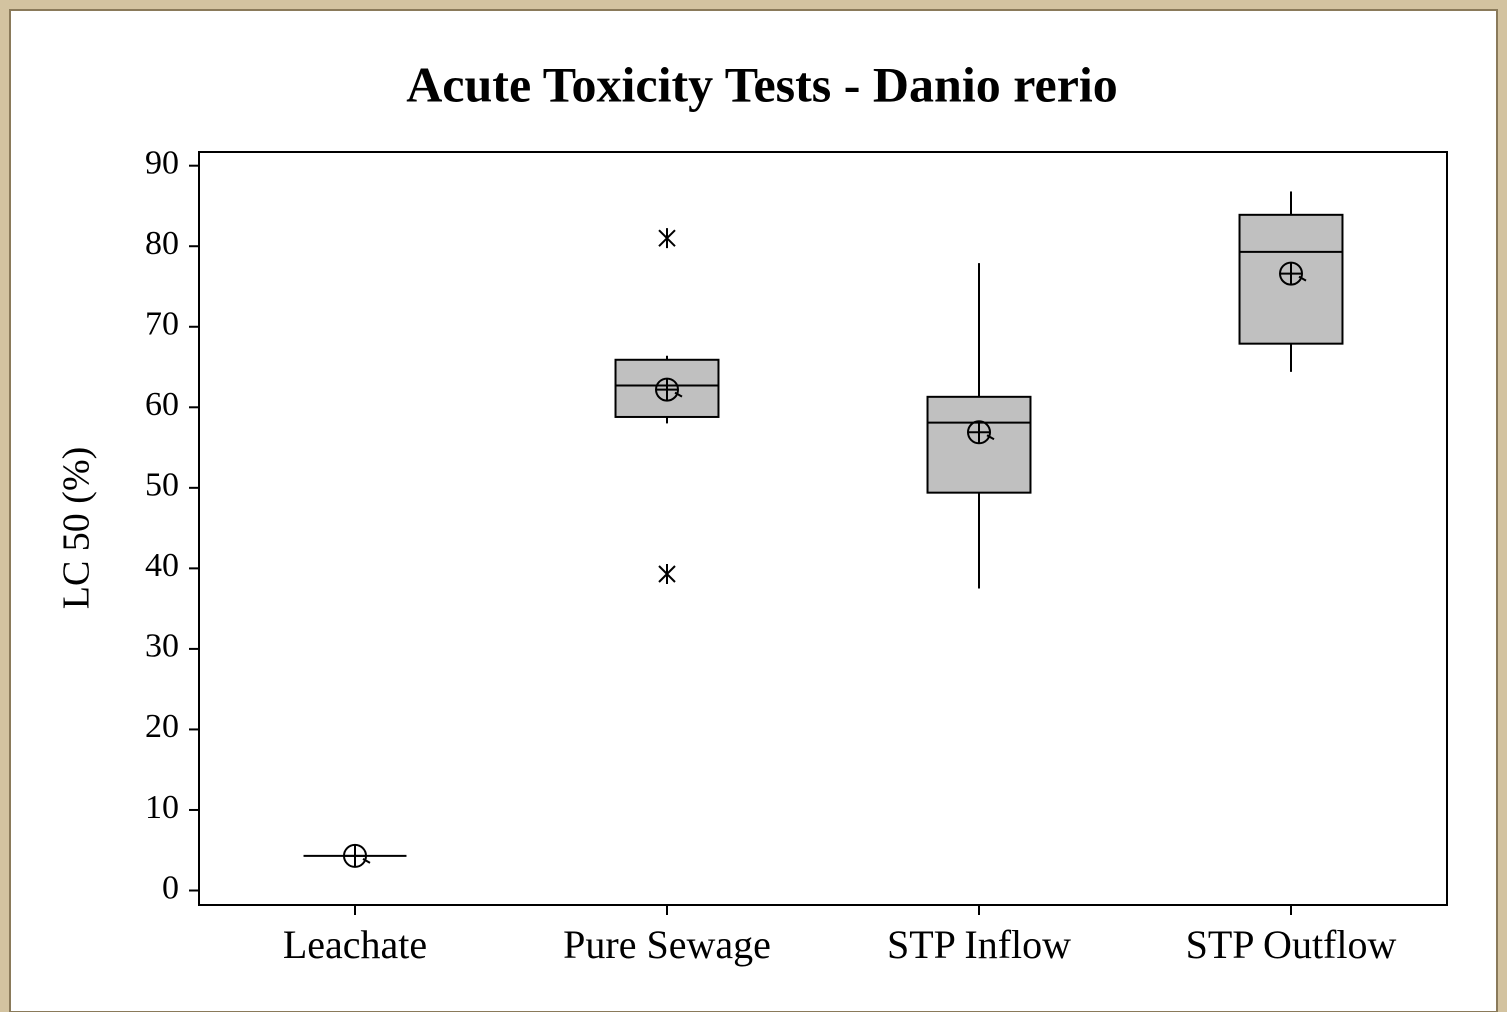  What do you see at coordinates (667, 944) in the screenshot?
I see `x-tick-label: Pure Sewage` at bounding box center [667, 944].